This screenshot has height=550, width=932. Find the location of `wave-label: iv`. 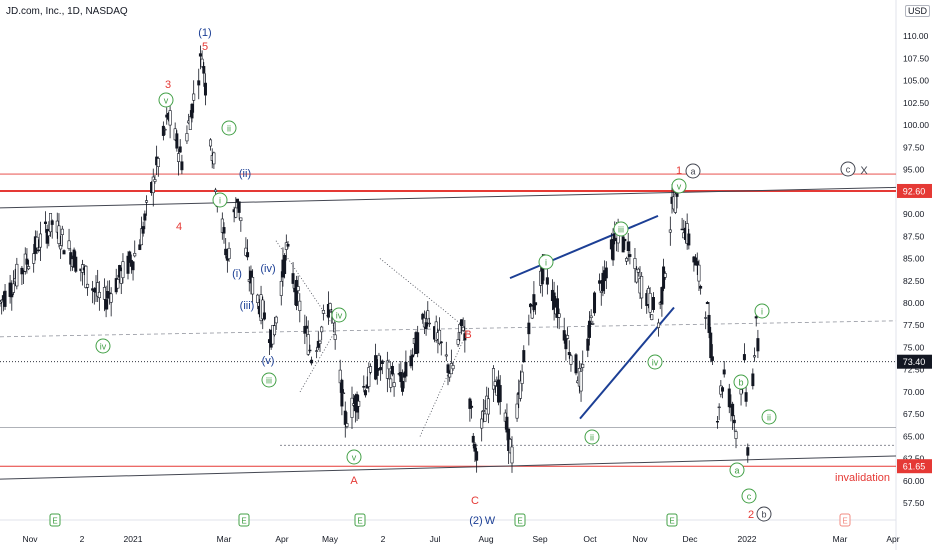

wave-label: iv is located at coordinates (339, 316).